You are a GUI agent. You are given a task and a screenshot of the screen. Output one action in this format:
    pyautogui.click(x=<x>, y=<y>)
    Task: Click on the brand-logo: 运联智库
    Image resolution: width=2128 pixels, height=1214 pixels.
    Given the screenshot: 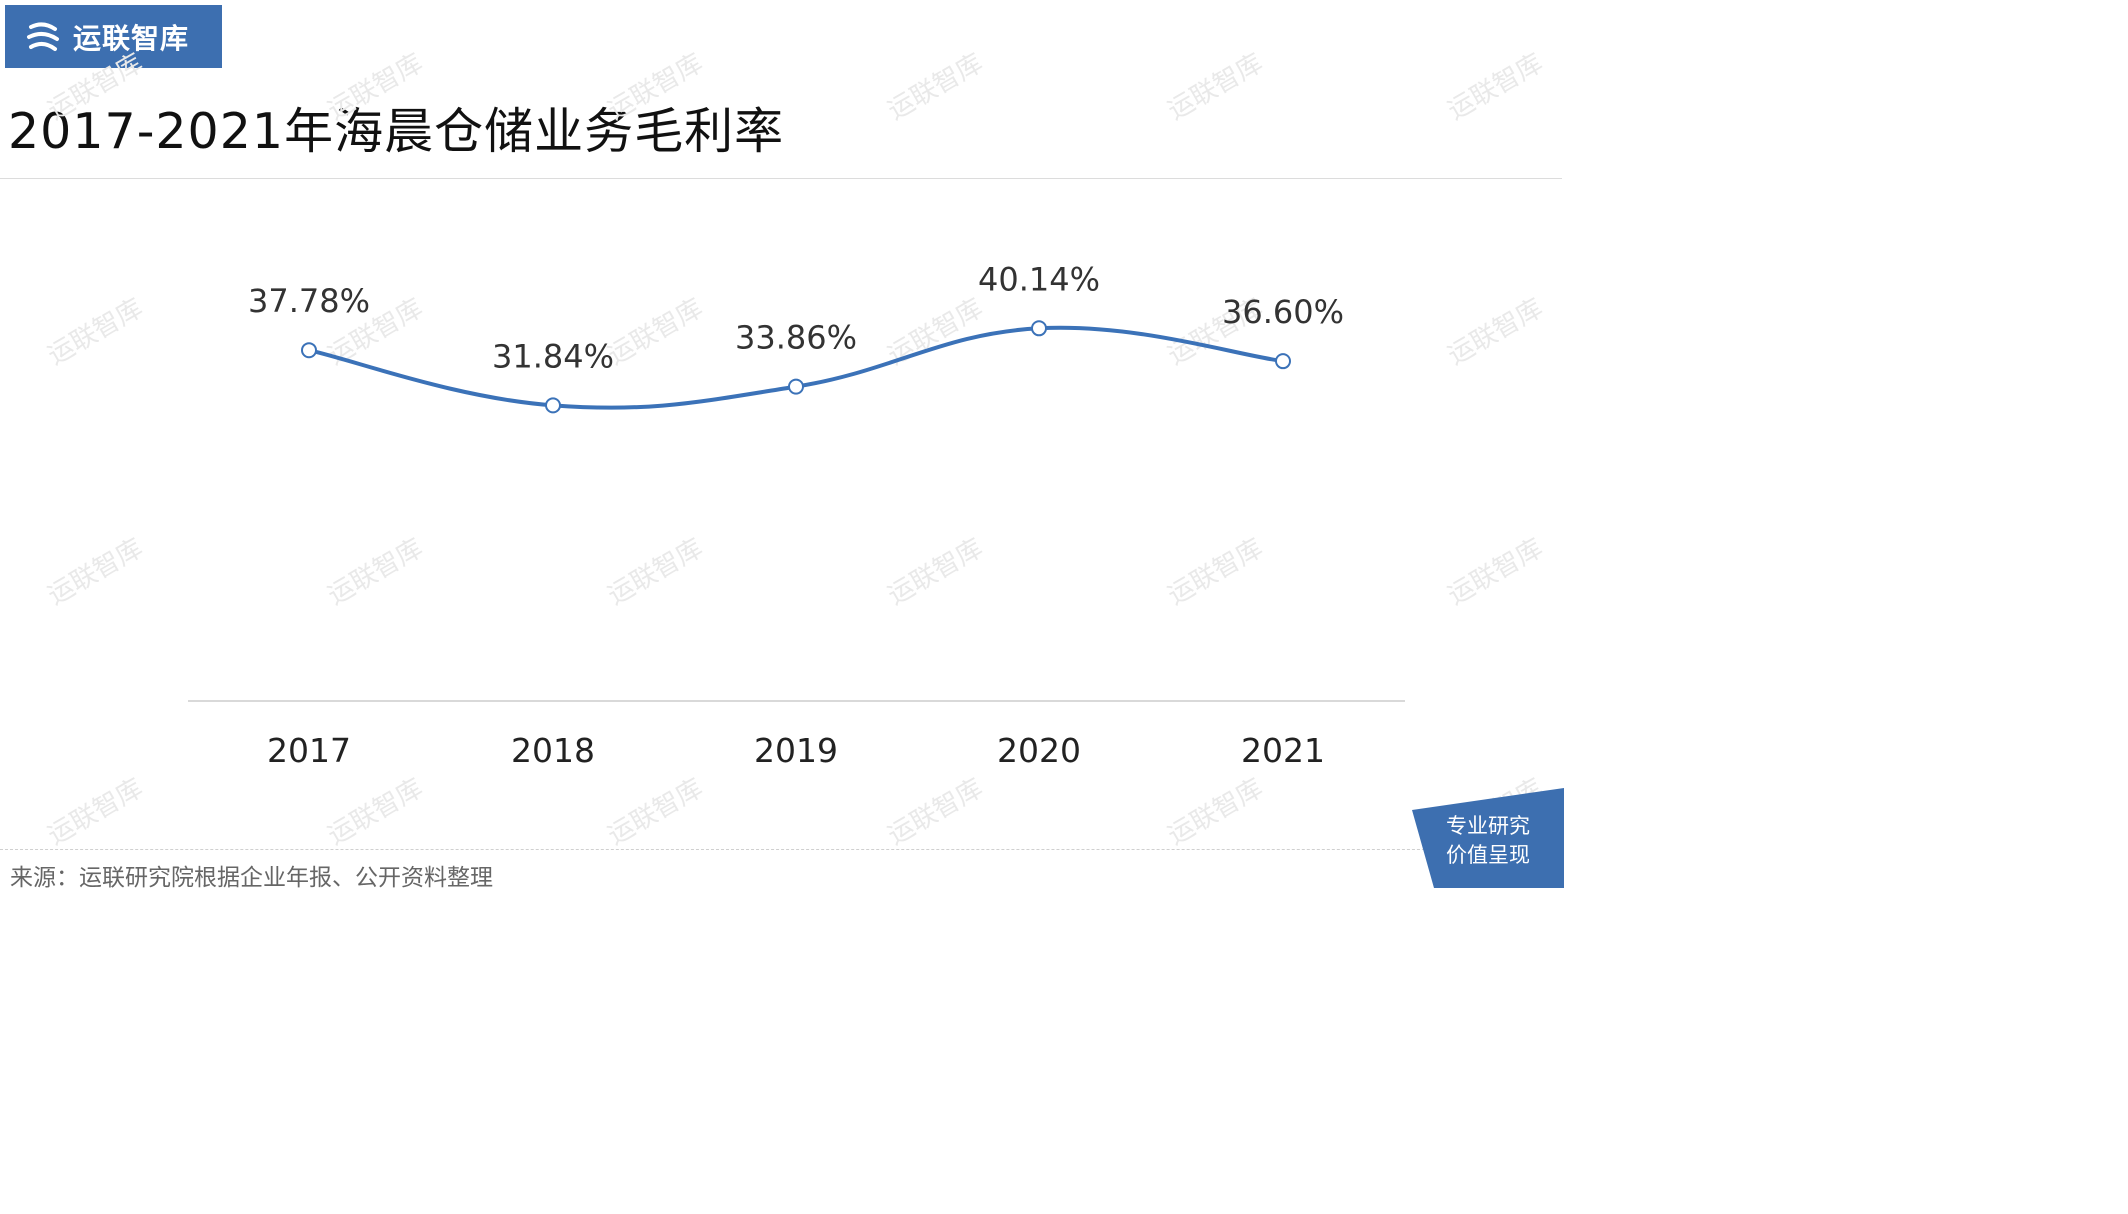 What is the action you would take?
    pyautogui.click(x=113, y=36)
    